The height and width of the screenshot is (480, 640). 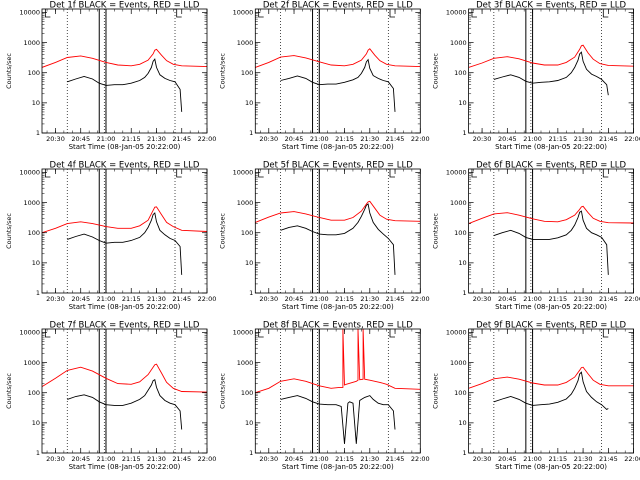 I want to click on panel-title: Det 2f BLACK = Events, RED = LLD, so click(x=338, y=6).